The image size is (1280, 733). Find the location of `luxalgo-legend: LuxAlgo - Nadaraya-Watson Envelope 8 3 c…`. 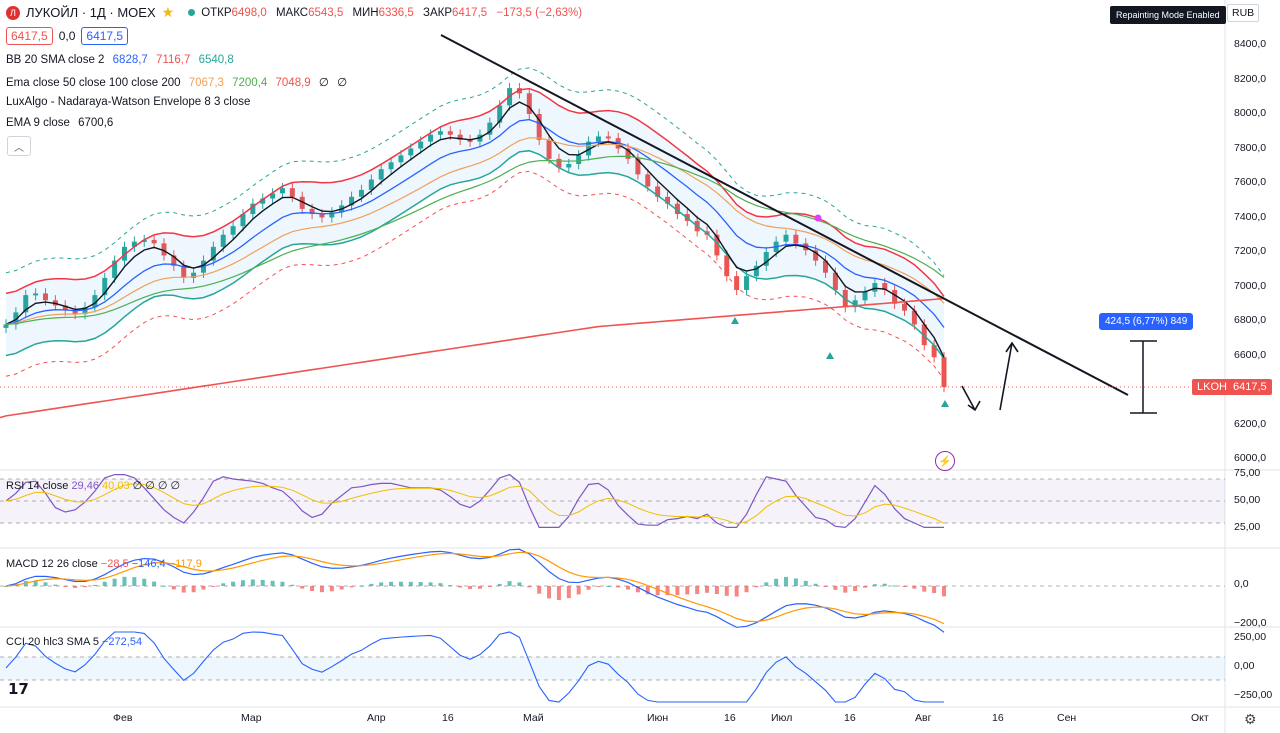

luxalgo-legend: LuxAlgo - Nadaraya-Watson Envelope 8 3 c… is located at coordinates (128, 102).